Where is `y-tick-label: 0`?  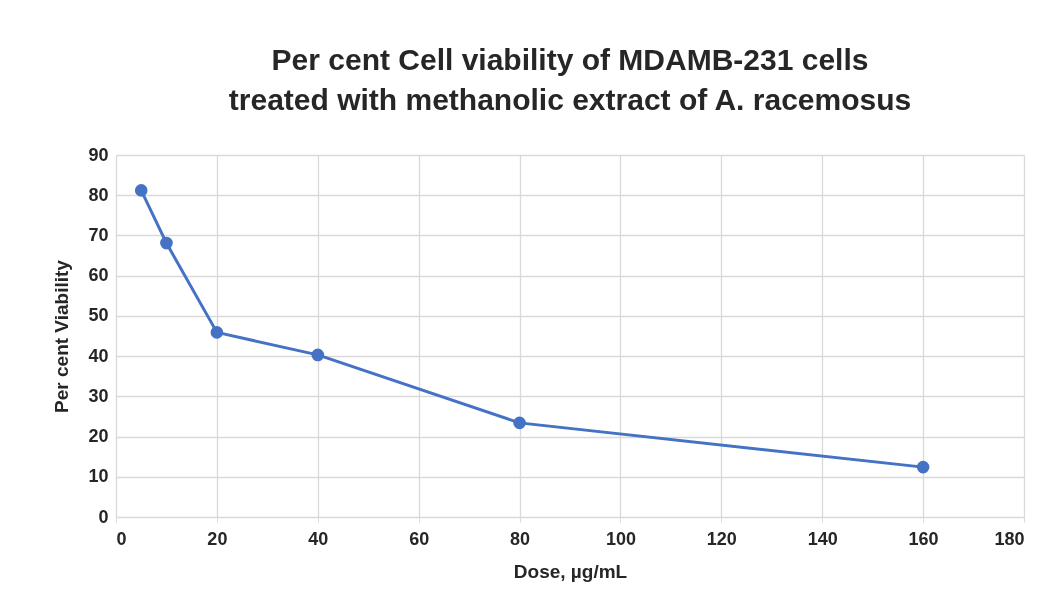 y-tick-label: 0 is located at coordinates (103, 516).